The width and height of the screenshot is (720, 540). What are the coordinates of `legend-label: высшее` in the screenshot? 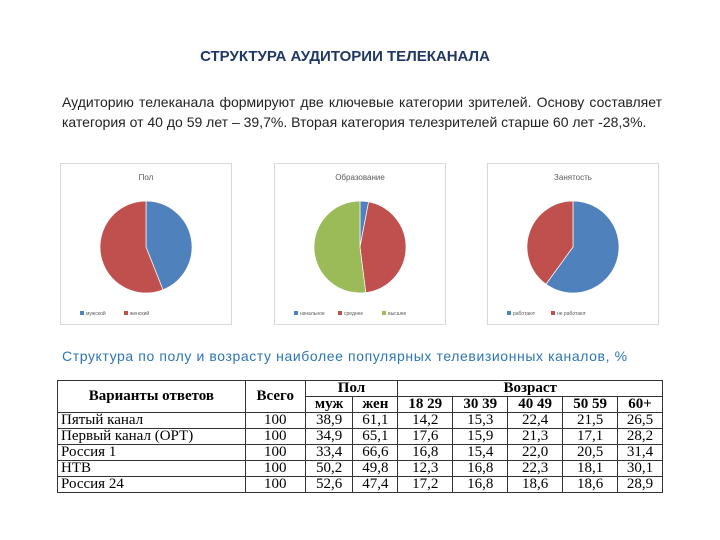 It's located at (397, 314).